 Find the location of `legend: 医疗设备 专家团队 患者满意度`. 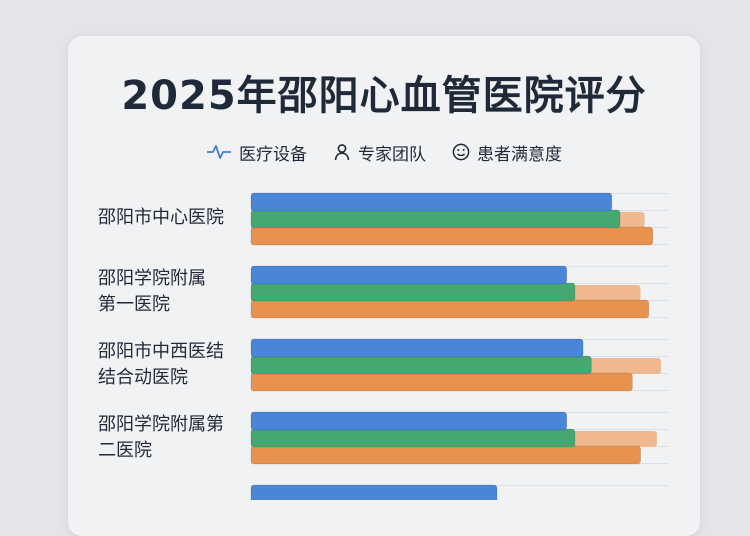

legend: 医疗设备 专家团队 患者满意度 is located at coordinates (384, 152).